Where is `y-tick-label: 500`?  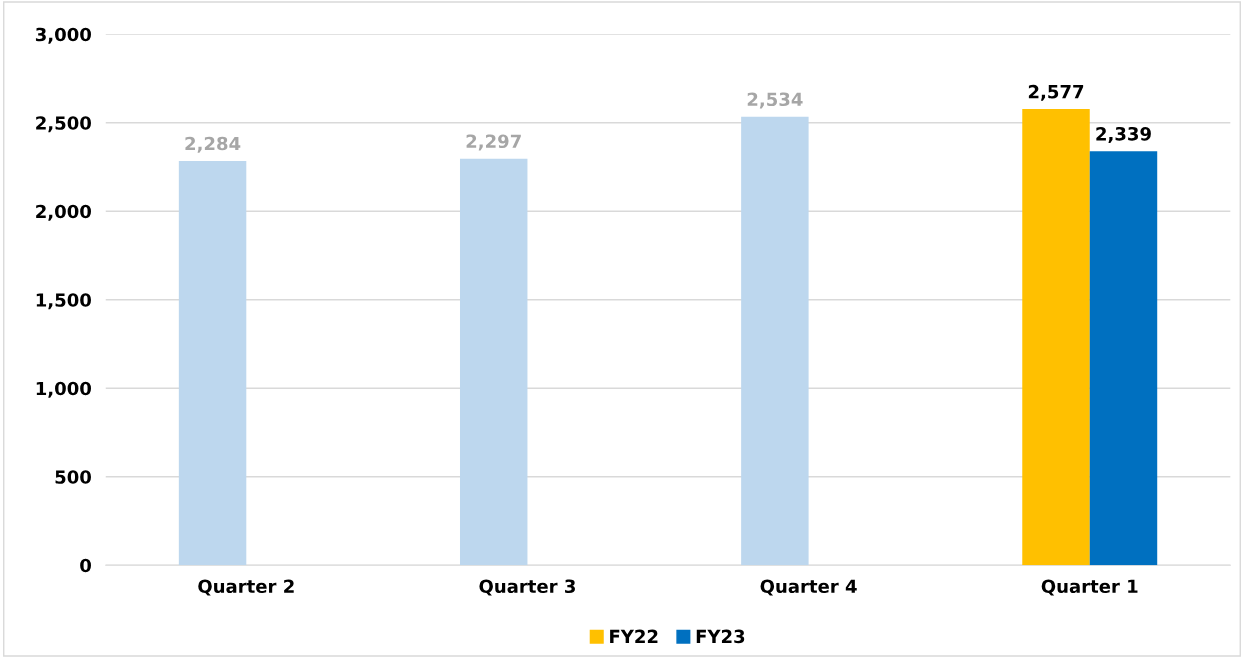
y-tick-label: 500 is located at coordinates (73, 477).